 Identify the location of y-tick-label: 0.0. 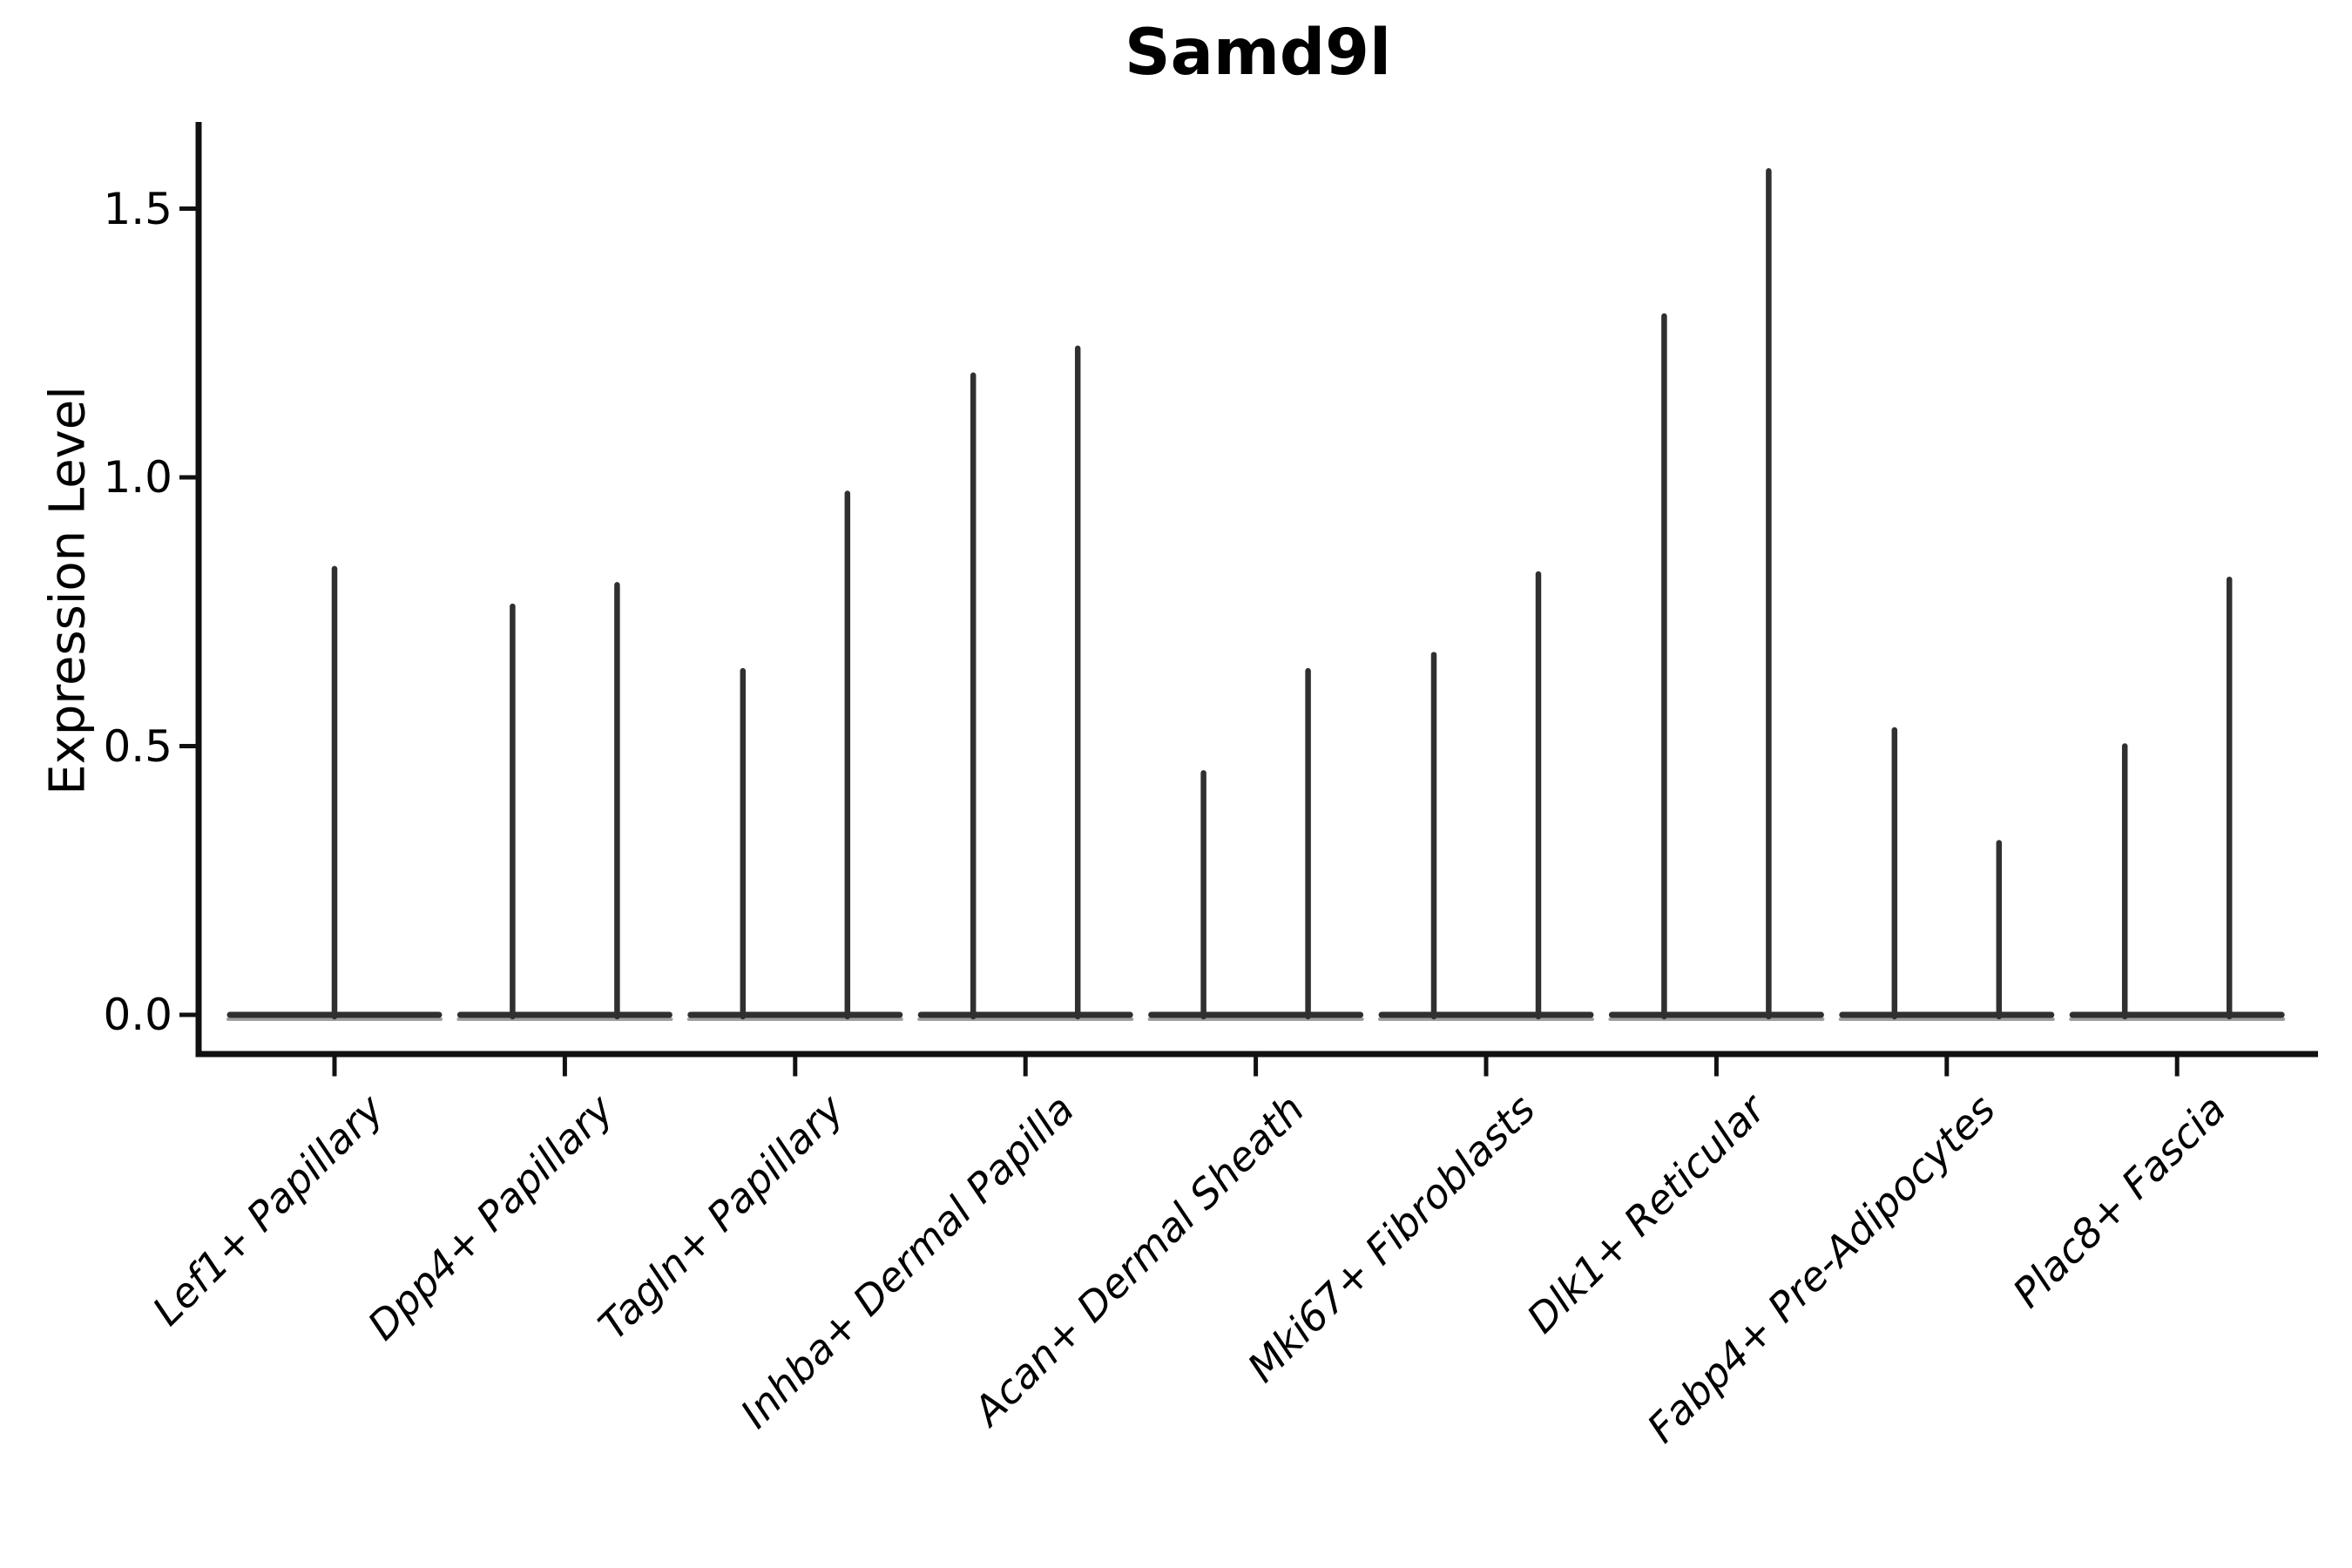
(137, 1015).